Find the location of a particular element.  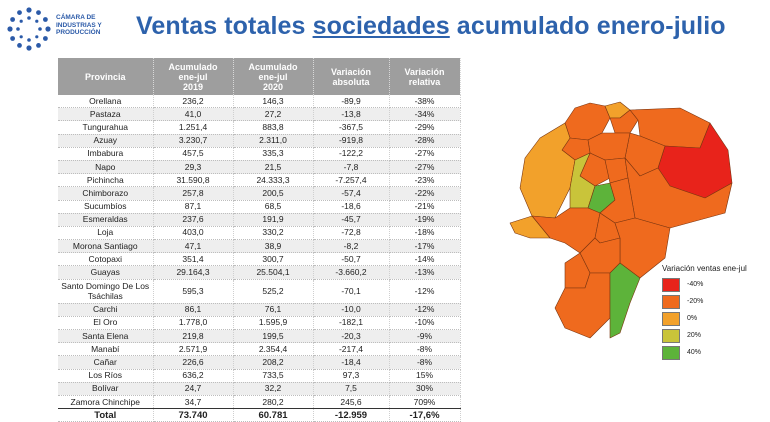

table-row: Orellana 236,2 146,3 -89,9 -38% is located at coordinates (259, 102).